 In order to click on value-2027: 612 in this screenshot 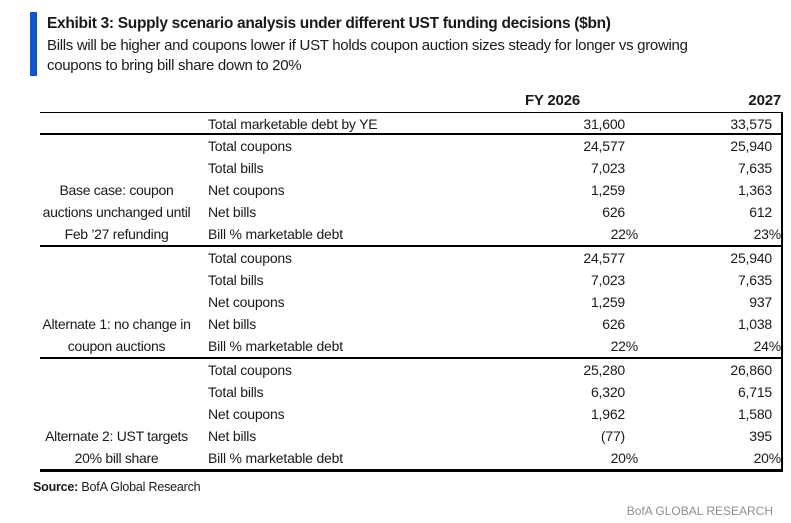, I will do `click(760, 212)`.